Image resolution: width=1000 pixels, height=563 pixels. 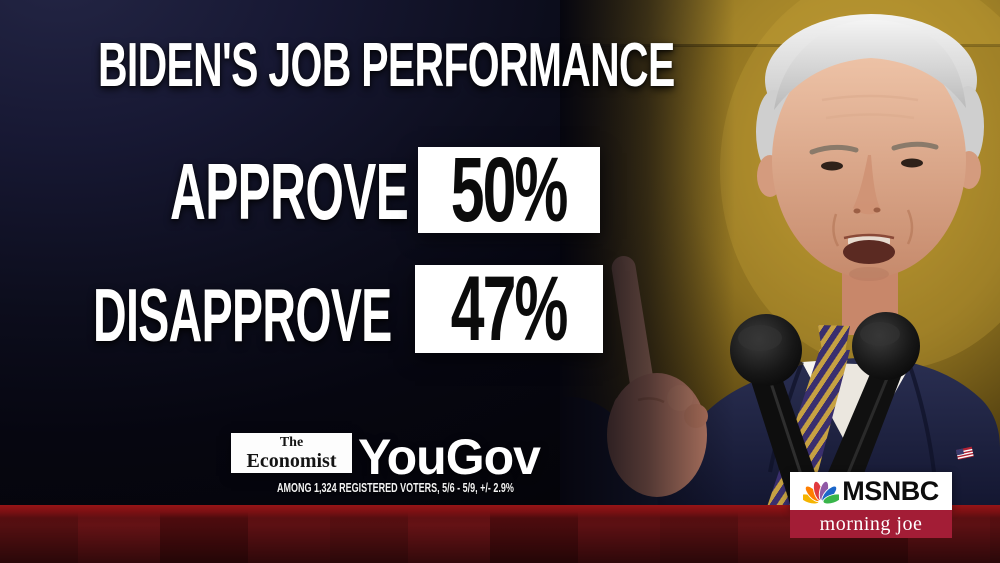 I want to click on approve-value-box: 50%, so click(x=509, y=190).